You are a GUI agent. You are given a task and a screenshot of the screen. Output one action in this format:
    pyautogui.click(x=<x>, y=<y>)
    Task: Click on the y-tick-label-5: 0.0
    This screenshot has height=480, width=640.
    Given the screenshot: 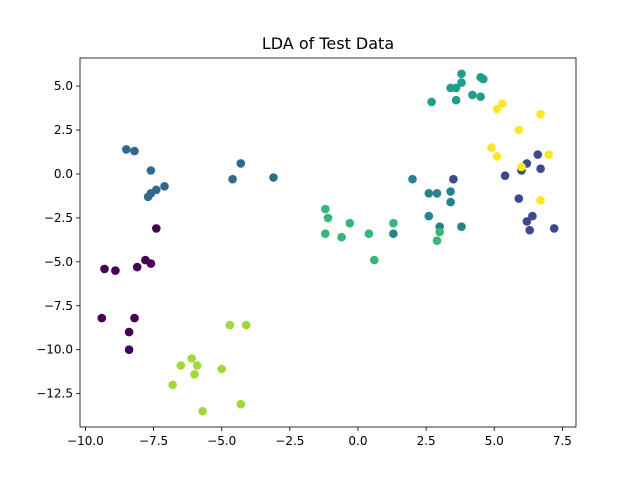 What is the action you would take?
    pyautogui.click(x=63, y=174)
    